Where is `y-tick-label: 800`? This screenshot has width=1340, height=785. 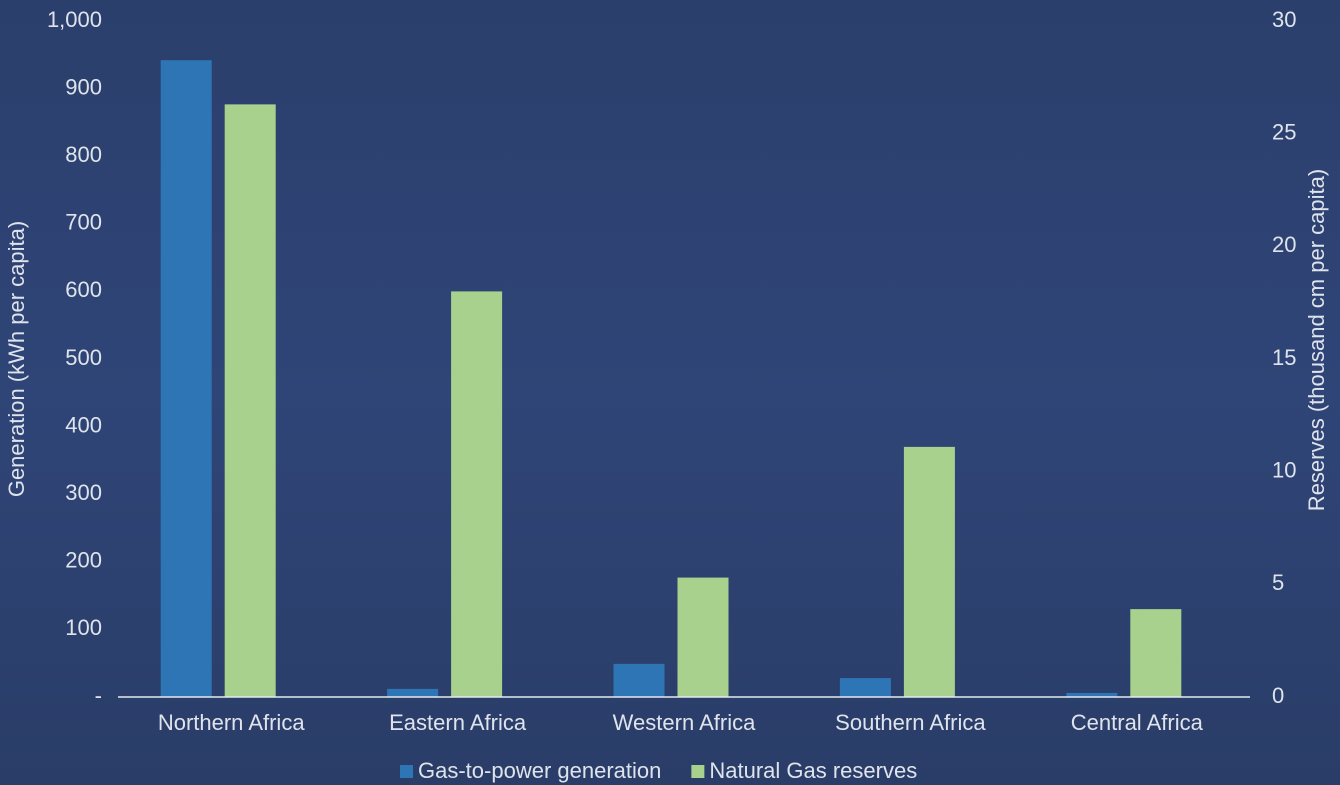
y-tick-label: 800 is located at coordinates (83, 154).